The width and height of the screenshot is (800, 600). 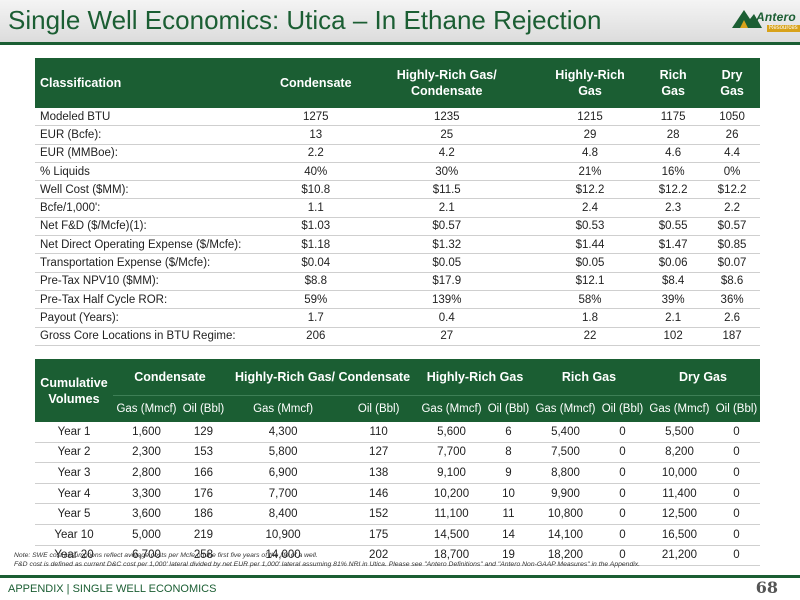 I want to click on table-cell: 1050, so click(x=732, y=117).